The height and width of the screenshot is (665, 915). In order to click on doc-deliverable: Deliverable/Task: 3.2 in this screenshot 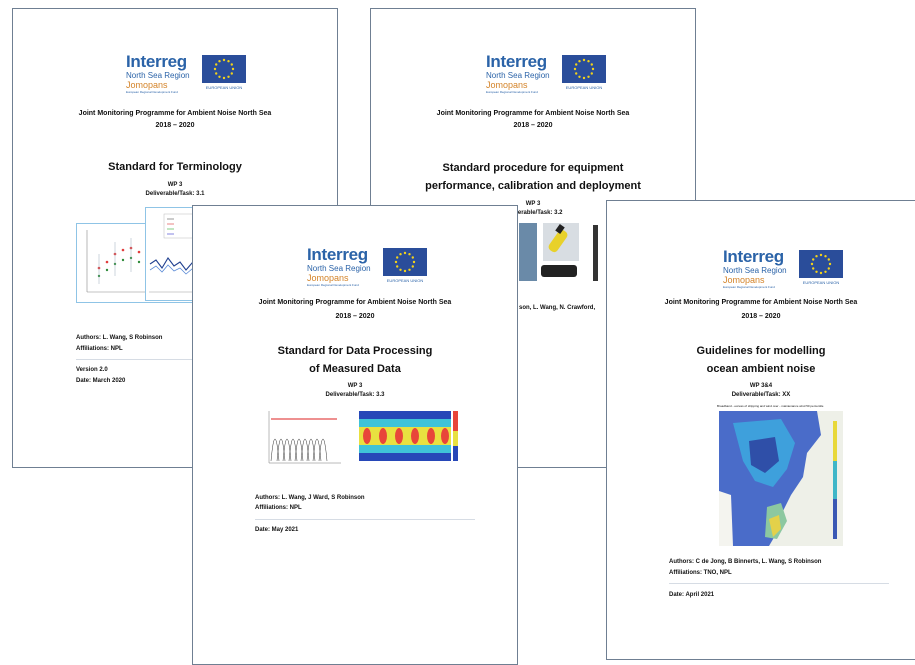, I will do `click(533, 213)`.